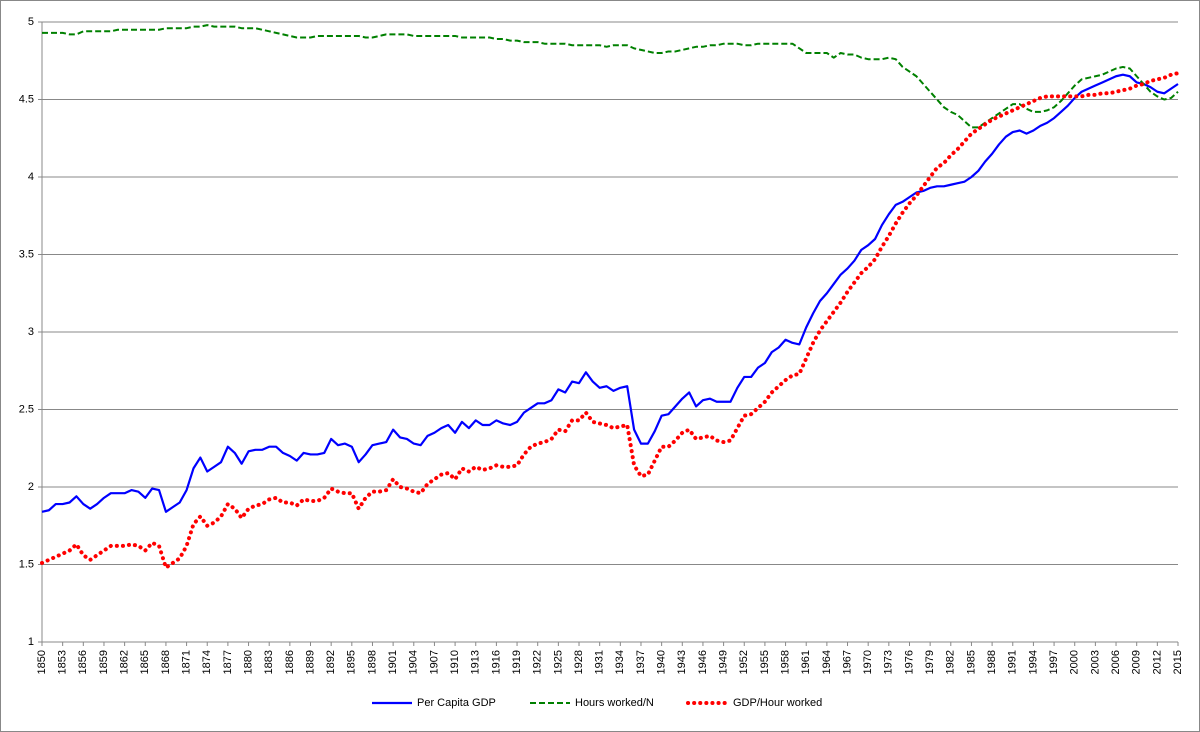 This screenshot has height=732, width=1200. Describe the element at coordinates (31, 332) in the screenshot. I see `y-tick-label: 3` at that location.